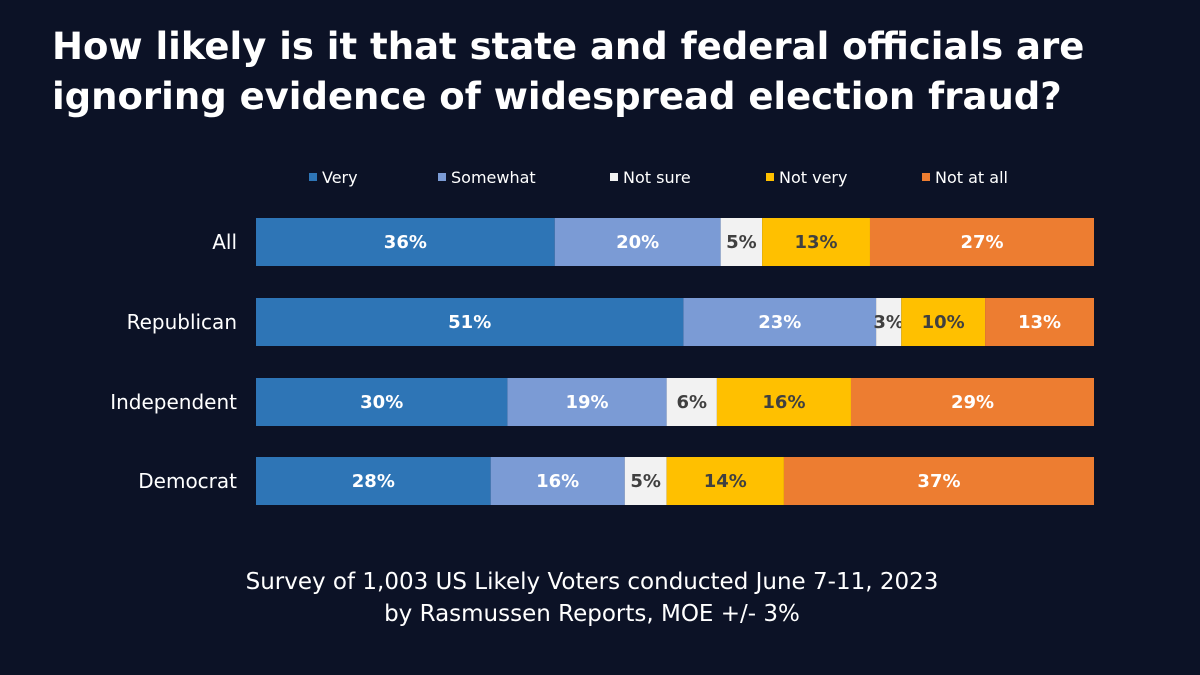 This screenshot has width=1200, height=675. Describe the element at coordinates (657, 177) in the screenshot. I see `legend-label: Not sure` at that location.